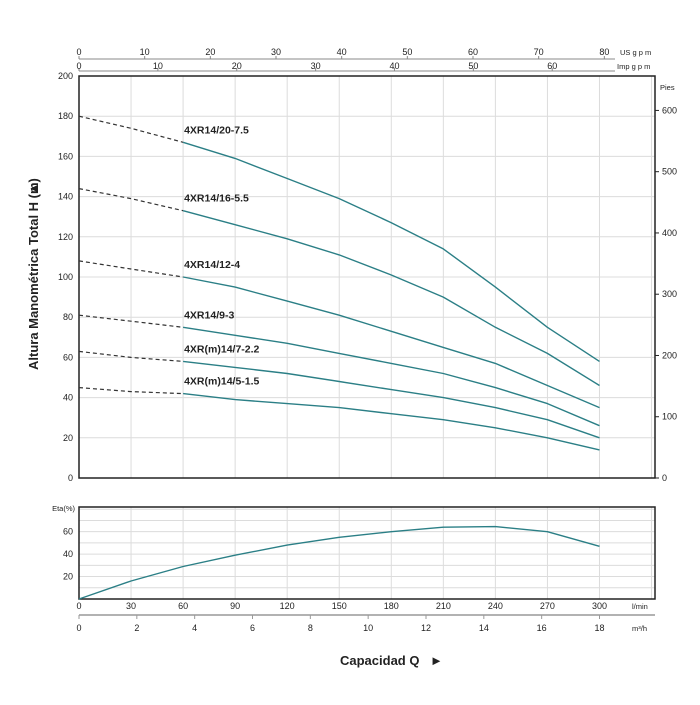  I want to click on x-axis-title: Capacidad Q, so click(379, 660).